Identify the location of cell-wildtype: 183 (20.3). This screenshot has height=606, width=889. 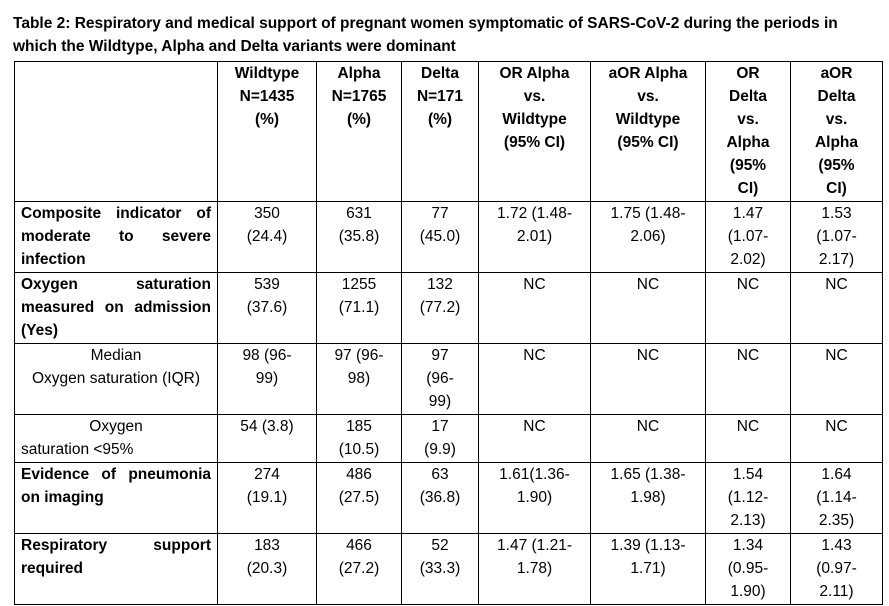
(267, 569).